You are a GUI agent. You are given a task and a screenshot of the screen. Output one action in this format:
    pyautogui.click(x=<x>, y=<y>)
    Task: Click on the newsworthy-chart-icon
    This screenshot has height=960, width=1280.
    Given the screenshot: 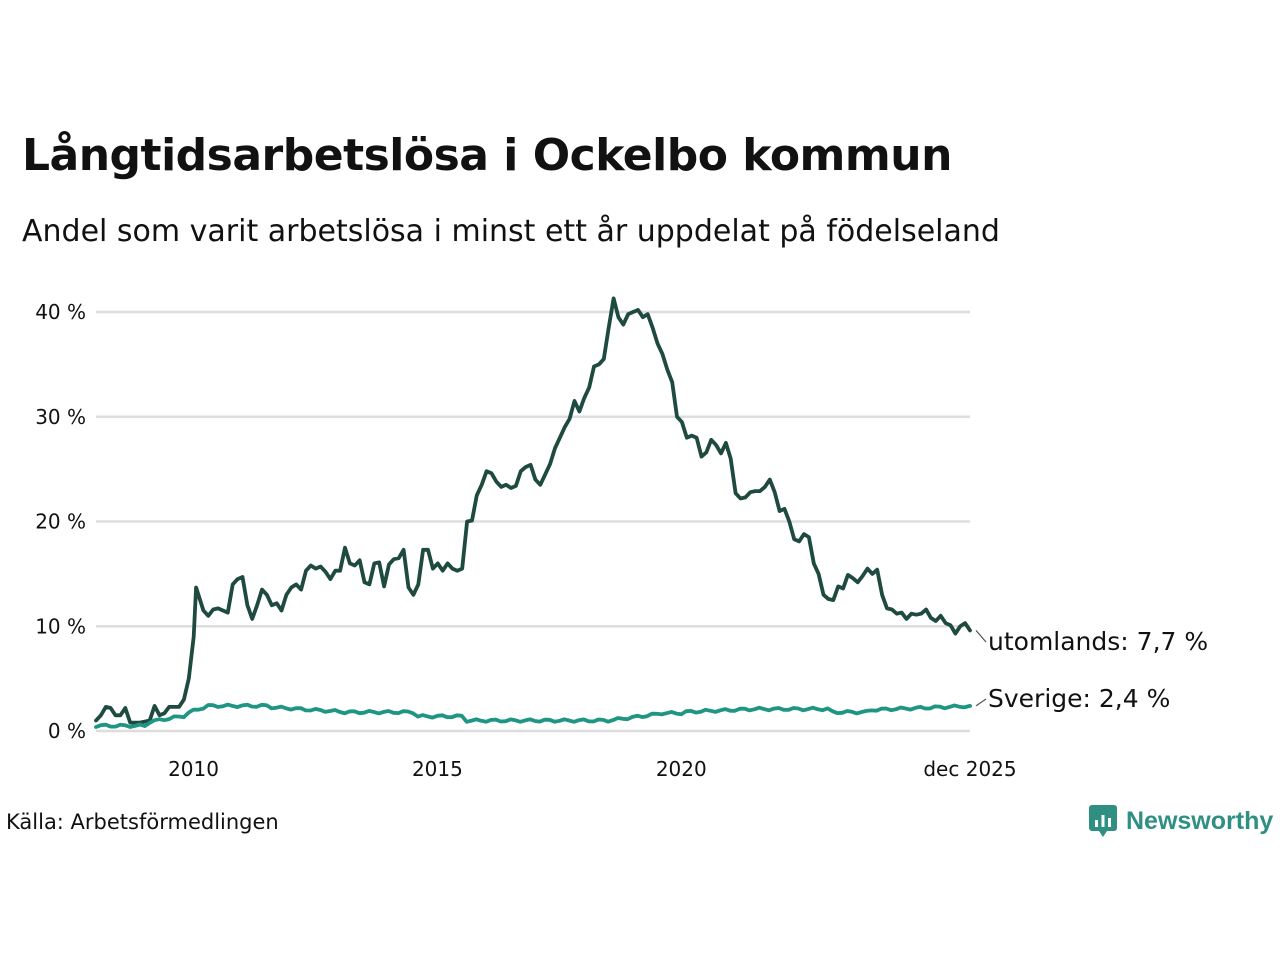 What is the action you would take?
    pyautogui.click(x=1103, y=821)
    